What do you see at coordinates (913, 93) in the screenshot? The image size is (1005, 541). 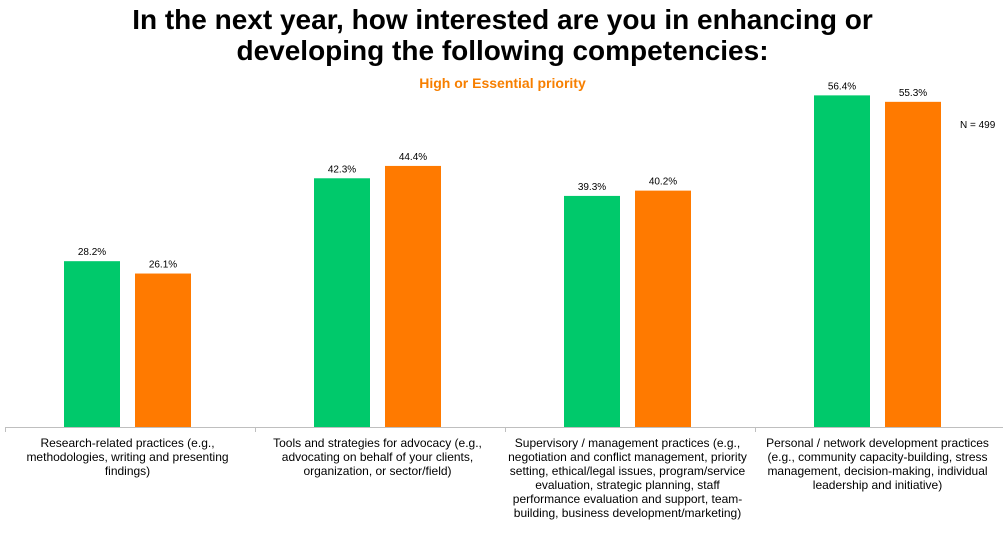 I see `data-label-series-2-category-4: 55.3%` at bounding box center [913, 93].